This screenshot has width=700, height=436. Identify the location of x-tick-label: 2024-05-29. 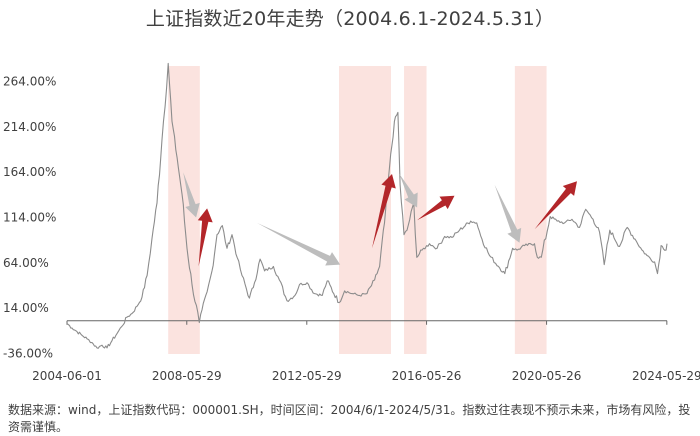
(666, 376).